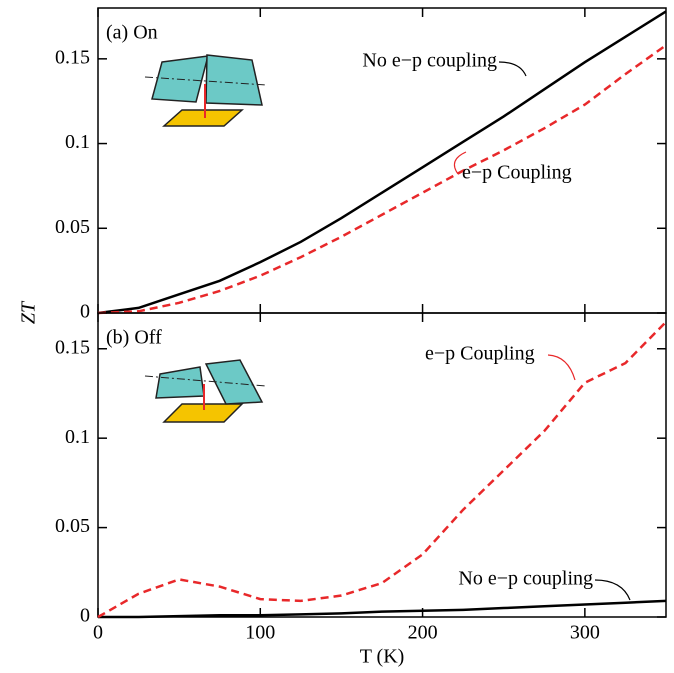  Describe the element at coordinates (132, 33) in the screenshot. I see `panel-title: (a) On` at that location.